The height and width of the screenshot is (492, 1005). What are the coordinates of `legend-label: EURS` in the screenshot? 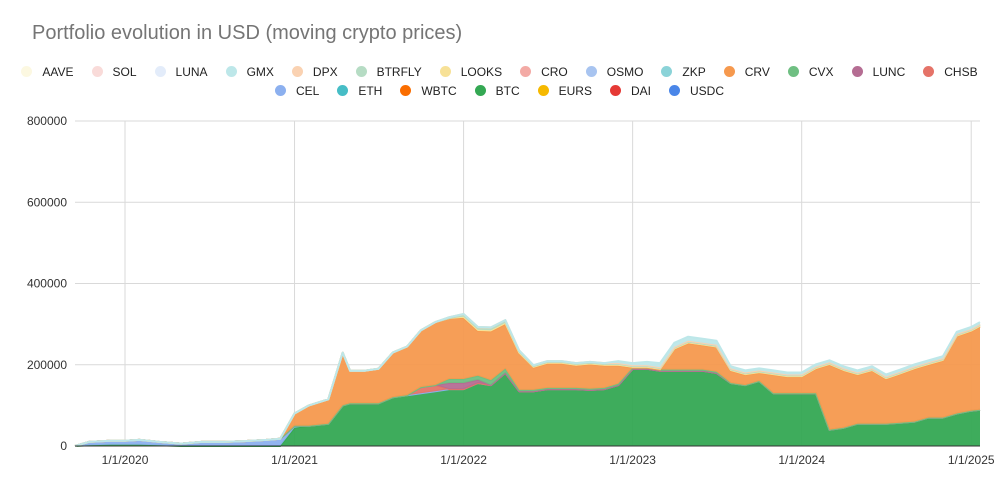 It's located at (575, 90).